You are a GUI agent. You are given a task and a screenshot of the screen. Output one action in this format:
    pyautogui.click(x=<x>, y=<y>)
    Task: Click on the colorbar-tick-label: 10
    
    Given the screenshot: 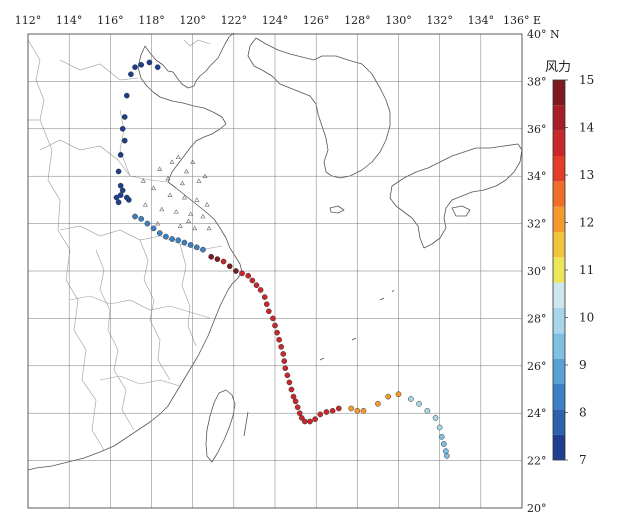 What is the action you would take?
    pyautogui.click(x=586, y=318)
    